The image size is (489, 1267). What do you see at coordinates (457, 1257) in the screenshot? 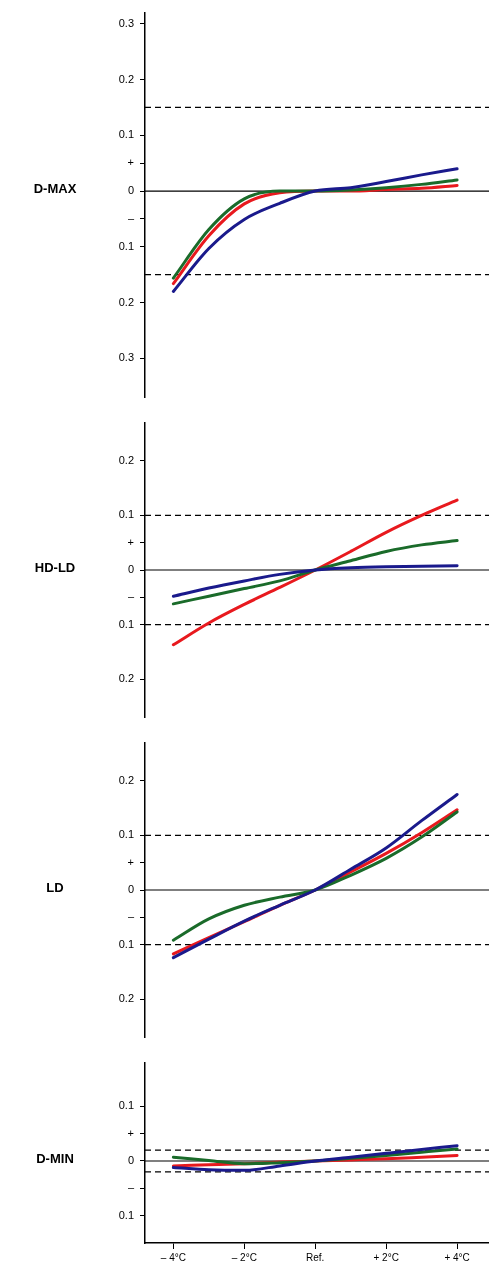
I see `x-tick-label: + 4°C` at bounding box center [457, 1257].